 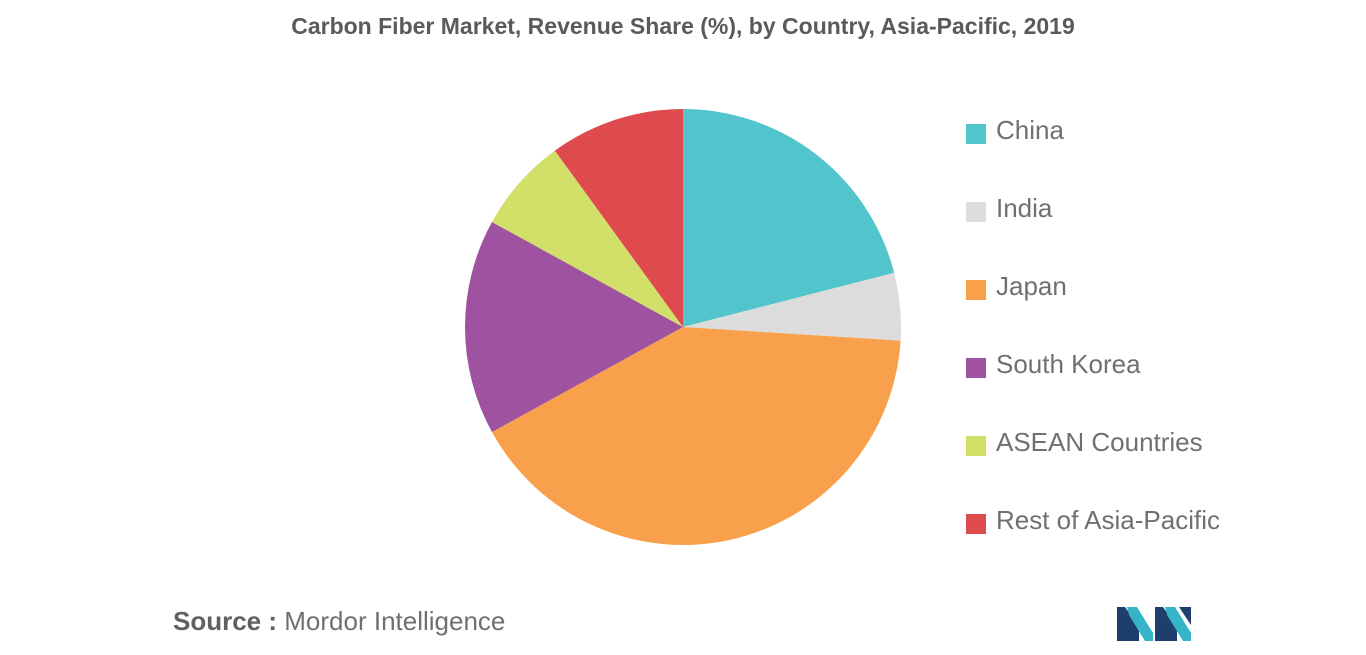 I want to click on legend-label: South Korea, so click(x=1068, y=364).